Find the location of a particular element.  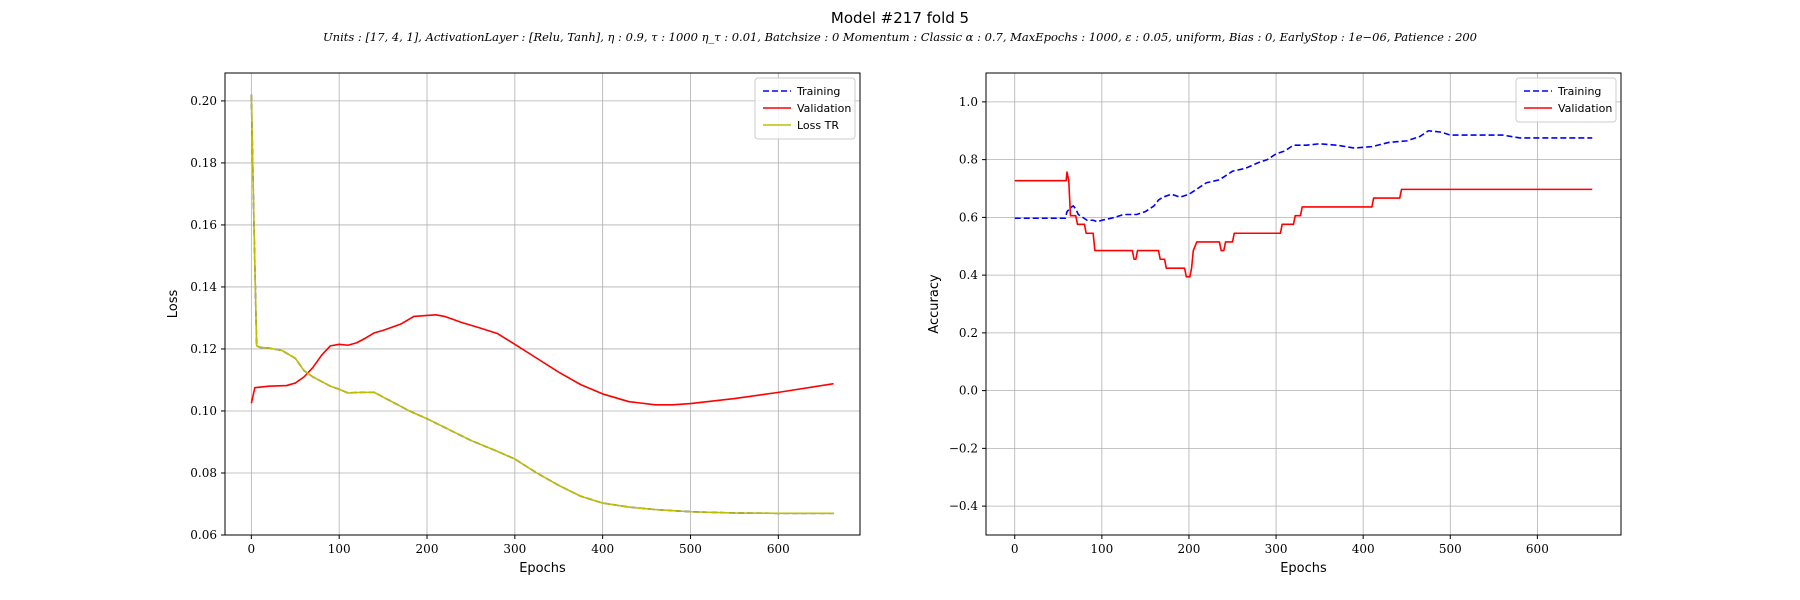

accuracy-xtick-label-1: 100 is located at coordinates (1101, 549).